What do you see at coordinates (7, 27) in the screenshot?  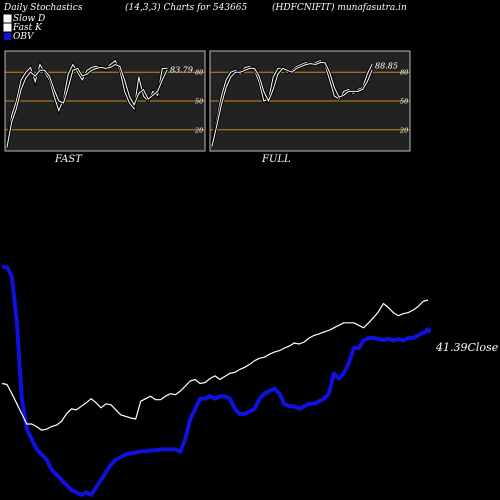 I see `legend-swatch-fast-k` at bounding box center [7, 27].